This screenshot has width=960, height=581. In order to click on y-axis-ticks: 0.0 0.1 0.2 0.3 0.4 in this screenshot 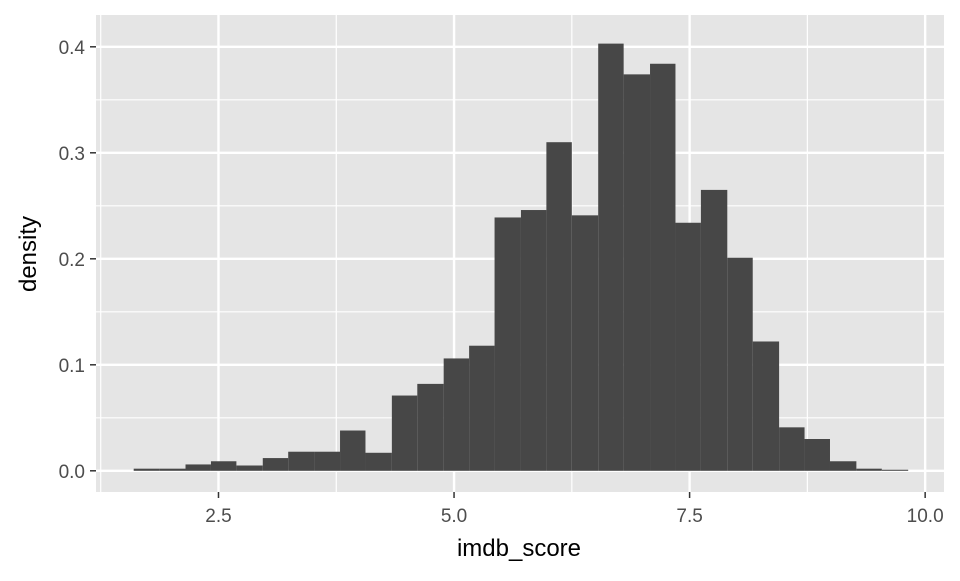, I will do `click(77, 260)`.